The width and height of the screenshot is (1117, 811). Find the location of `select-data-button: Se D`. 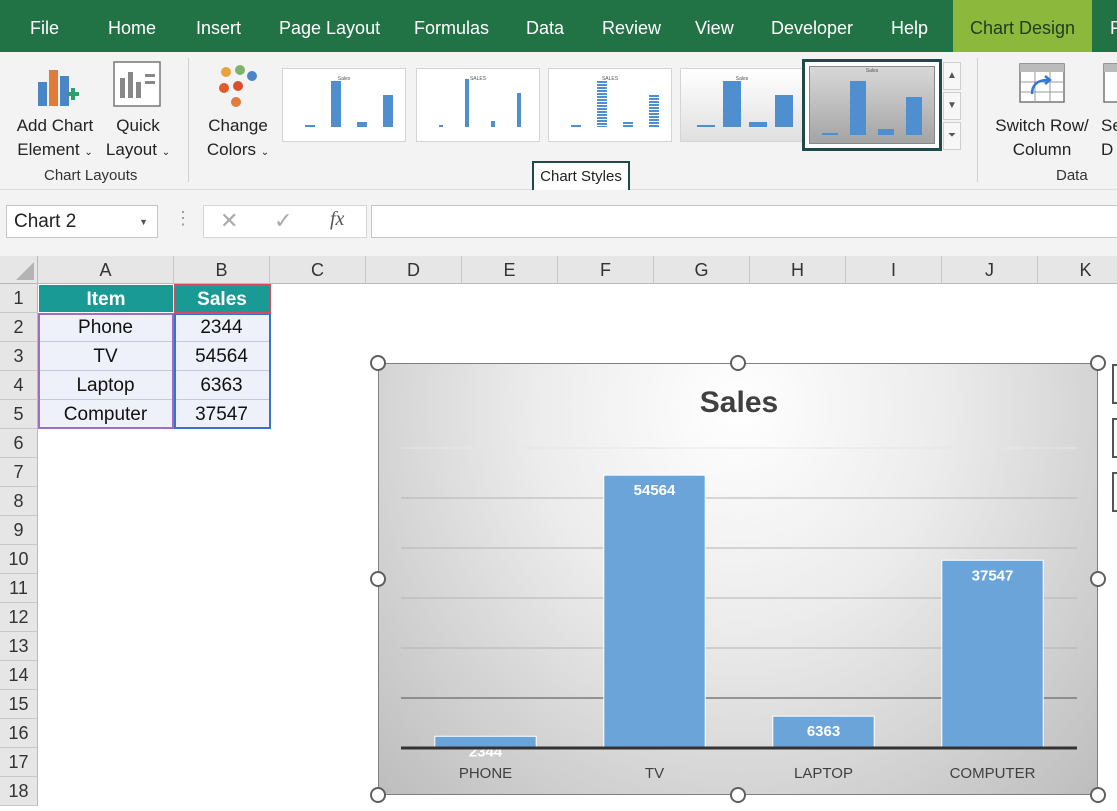

select-data-button: Se D is located at coordinates (1108, 110).